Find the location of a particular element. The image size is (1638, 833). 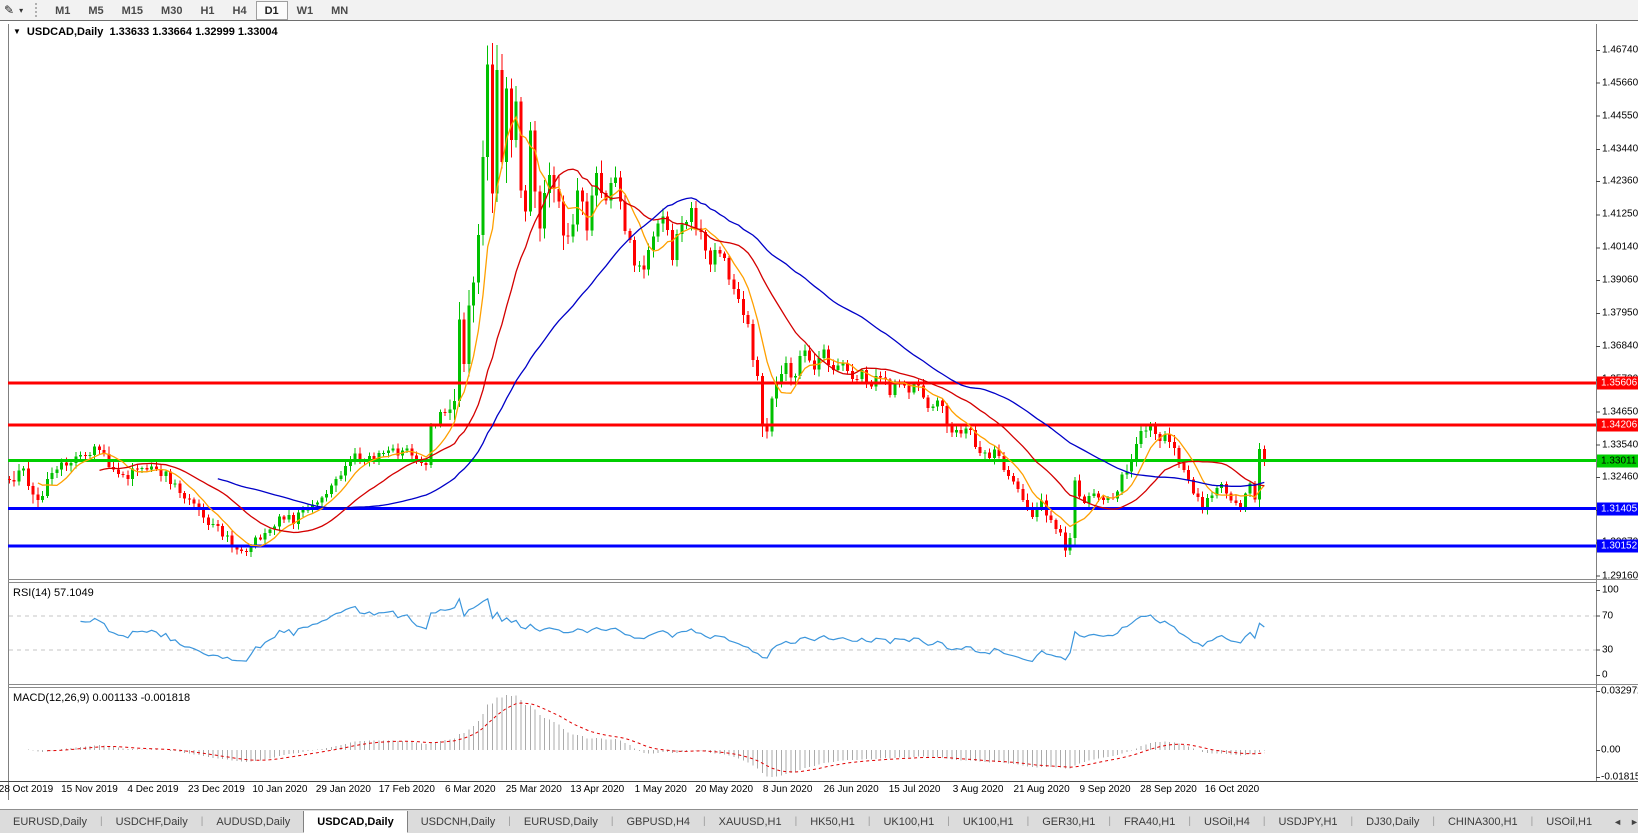

tab-usoil-h1: USOil,H1 is located at coordinates (1569, 821).